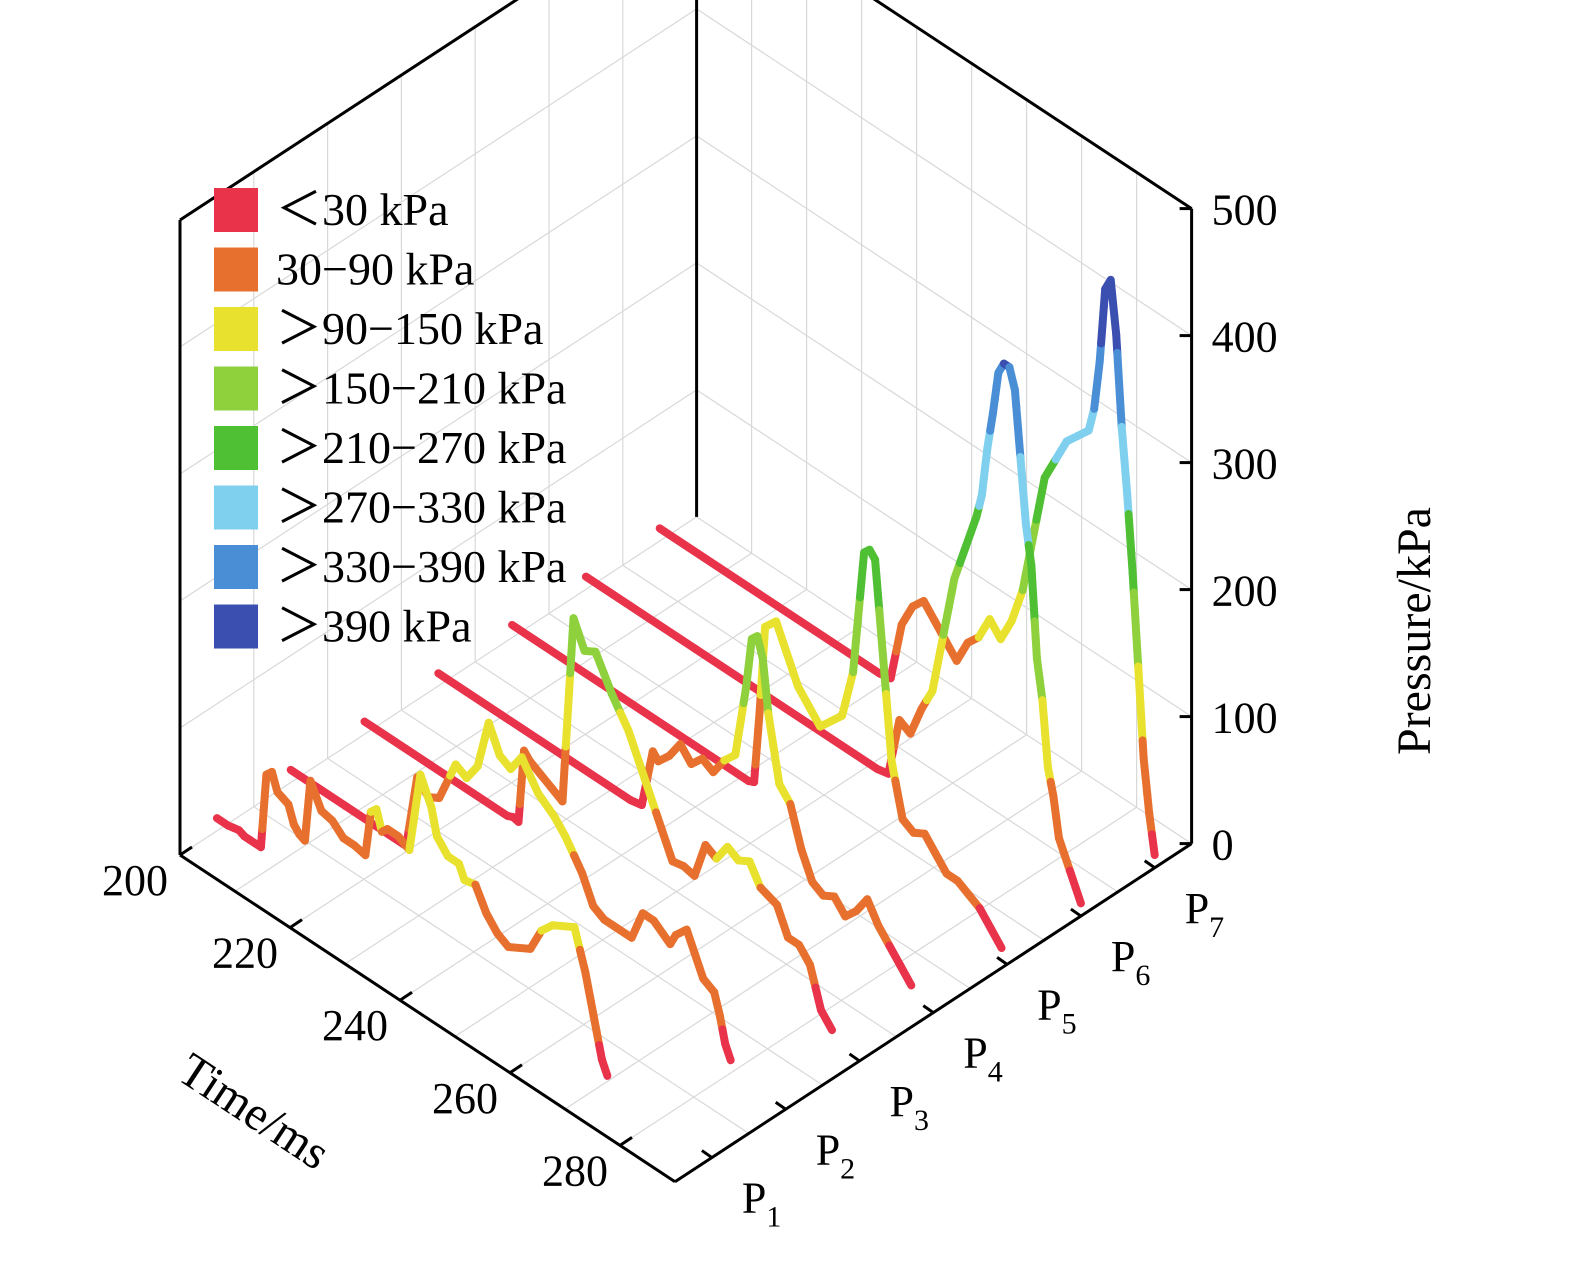 The image size is (1575, 1279). Describe the element at coordinates (355, 1025) in the screenshot. I see `time-tick-label: 240` at that location.